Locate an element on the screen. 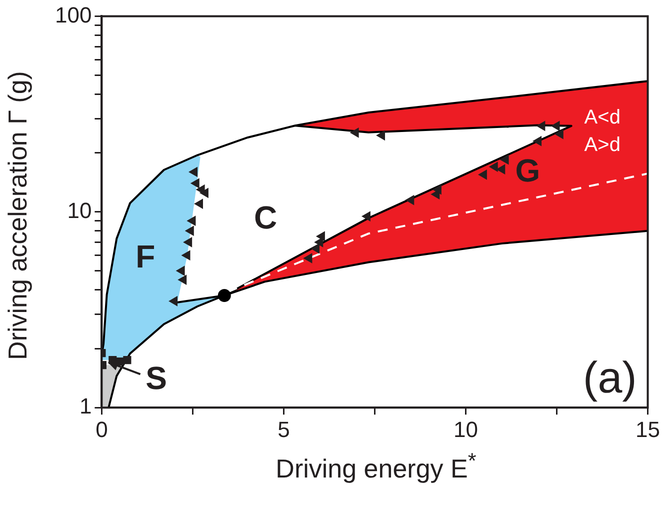 The image size is (663, 509). x-tick-label: 5 is located at coordinates (284, 429).